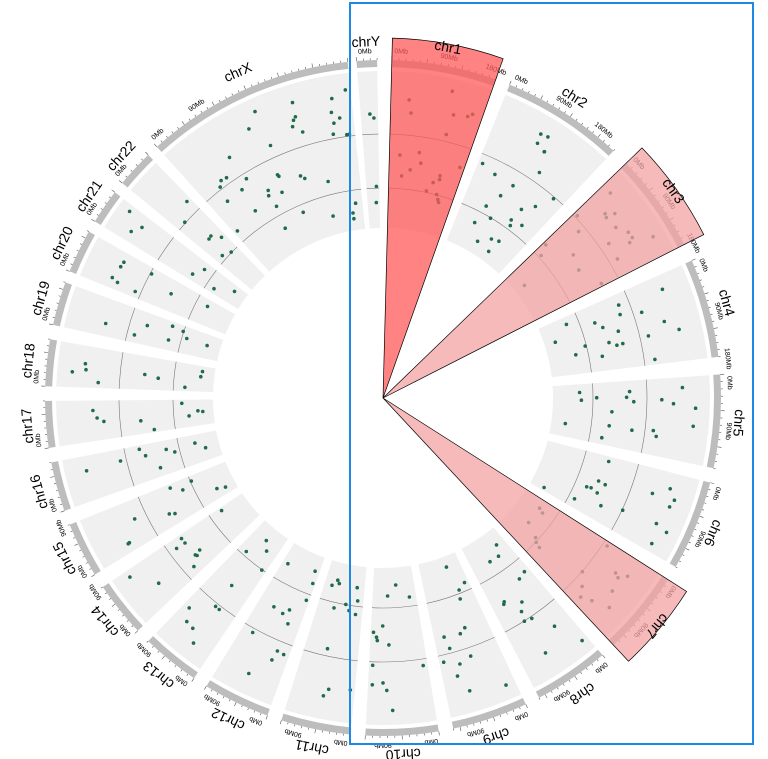  Describe the element at coordinates (341, 602) in the screenshot. I see `chr11-grid-arc` at that location.